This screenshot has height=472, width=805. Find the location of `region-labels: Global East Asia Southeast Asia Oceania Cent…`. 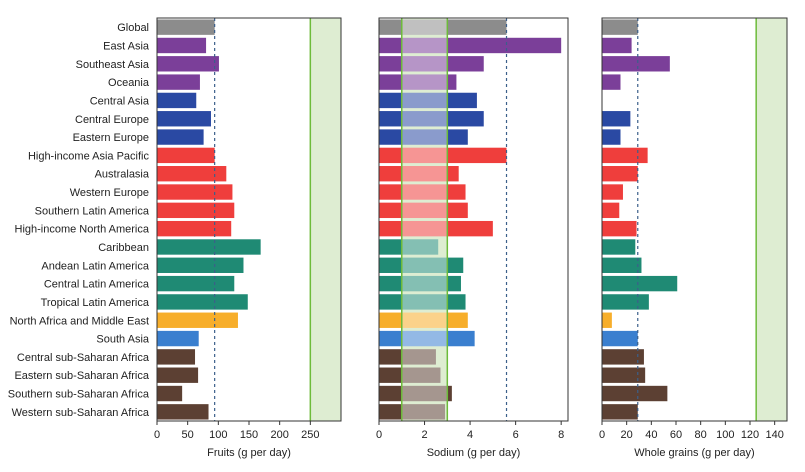

region-labels: Global East Asia Southeast Asia Oceania Cent… is located at coordinates (79, 220).